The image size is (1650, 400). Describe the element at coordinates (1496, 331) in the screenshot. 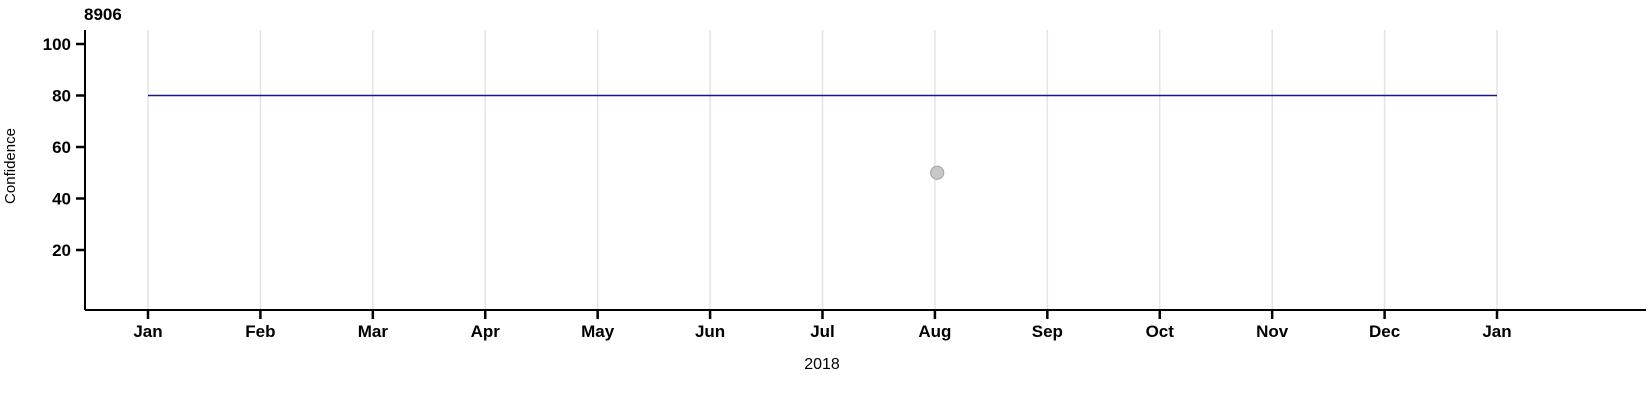

I see `x-tick-label-jan-12: Jan` at that location.